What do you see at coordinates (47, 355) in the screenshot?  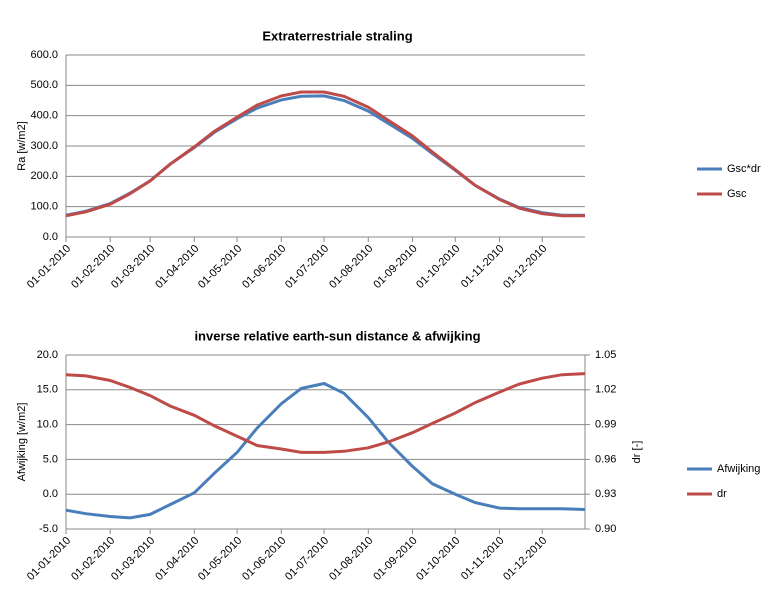 I see `y-tick-label: 20.0` at bounding box center [47, 355].